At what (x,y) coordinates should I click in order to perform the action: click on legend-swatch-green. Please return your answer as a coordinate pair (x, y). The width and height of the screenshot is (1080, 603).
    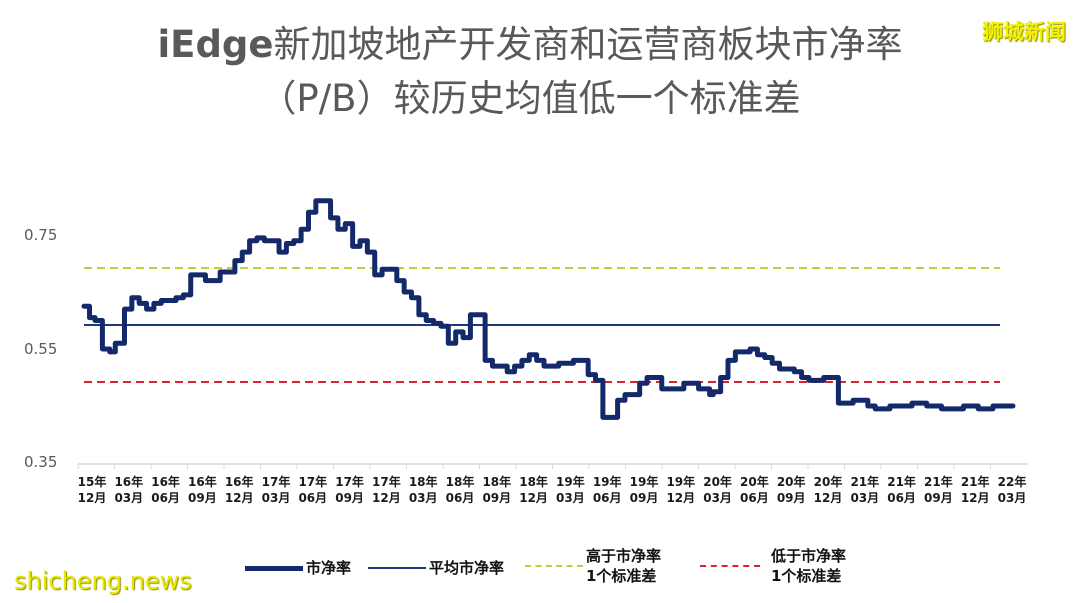
    Looking at the image, I should click on (554, 566).